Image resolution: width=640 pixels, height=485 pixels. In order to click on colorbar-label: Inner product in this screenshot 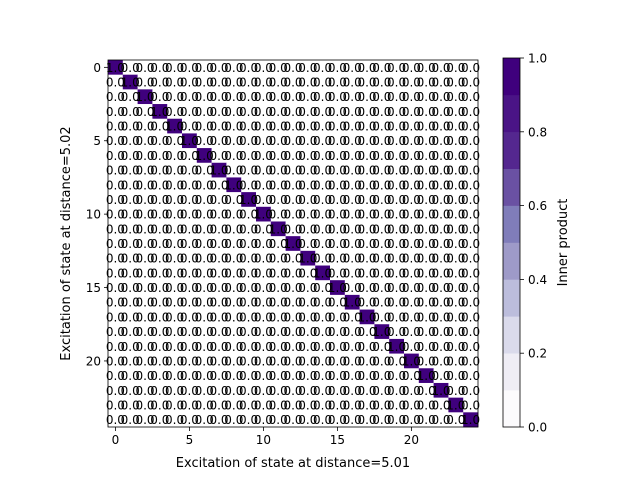, I will do `click(563, 243)`.